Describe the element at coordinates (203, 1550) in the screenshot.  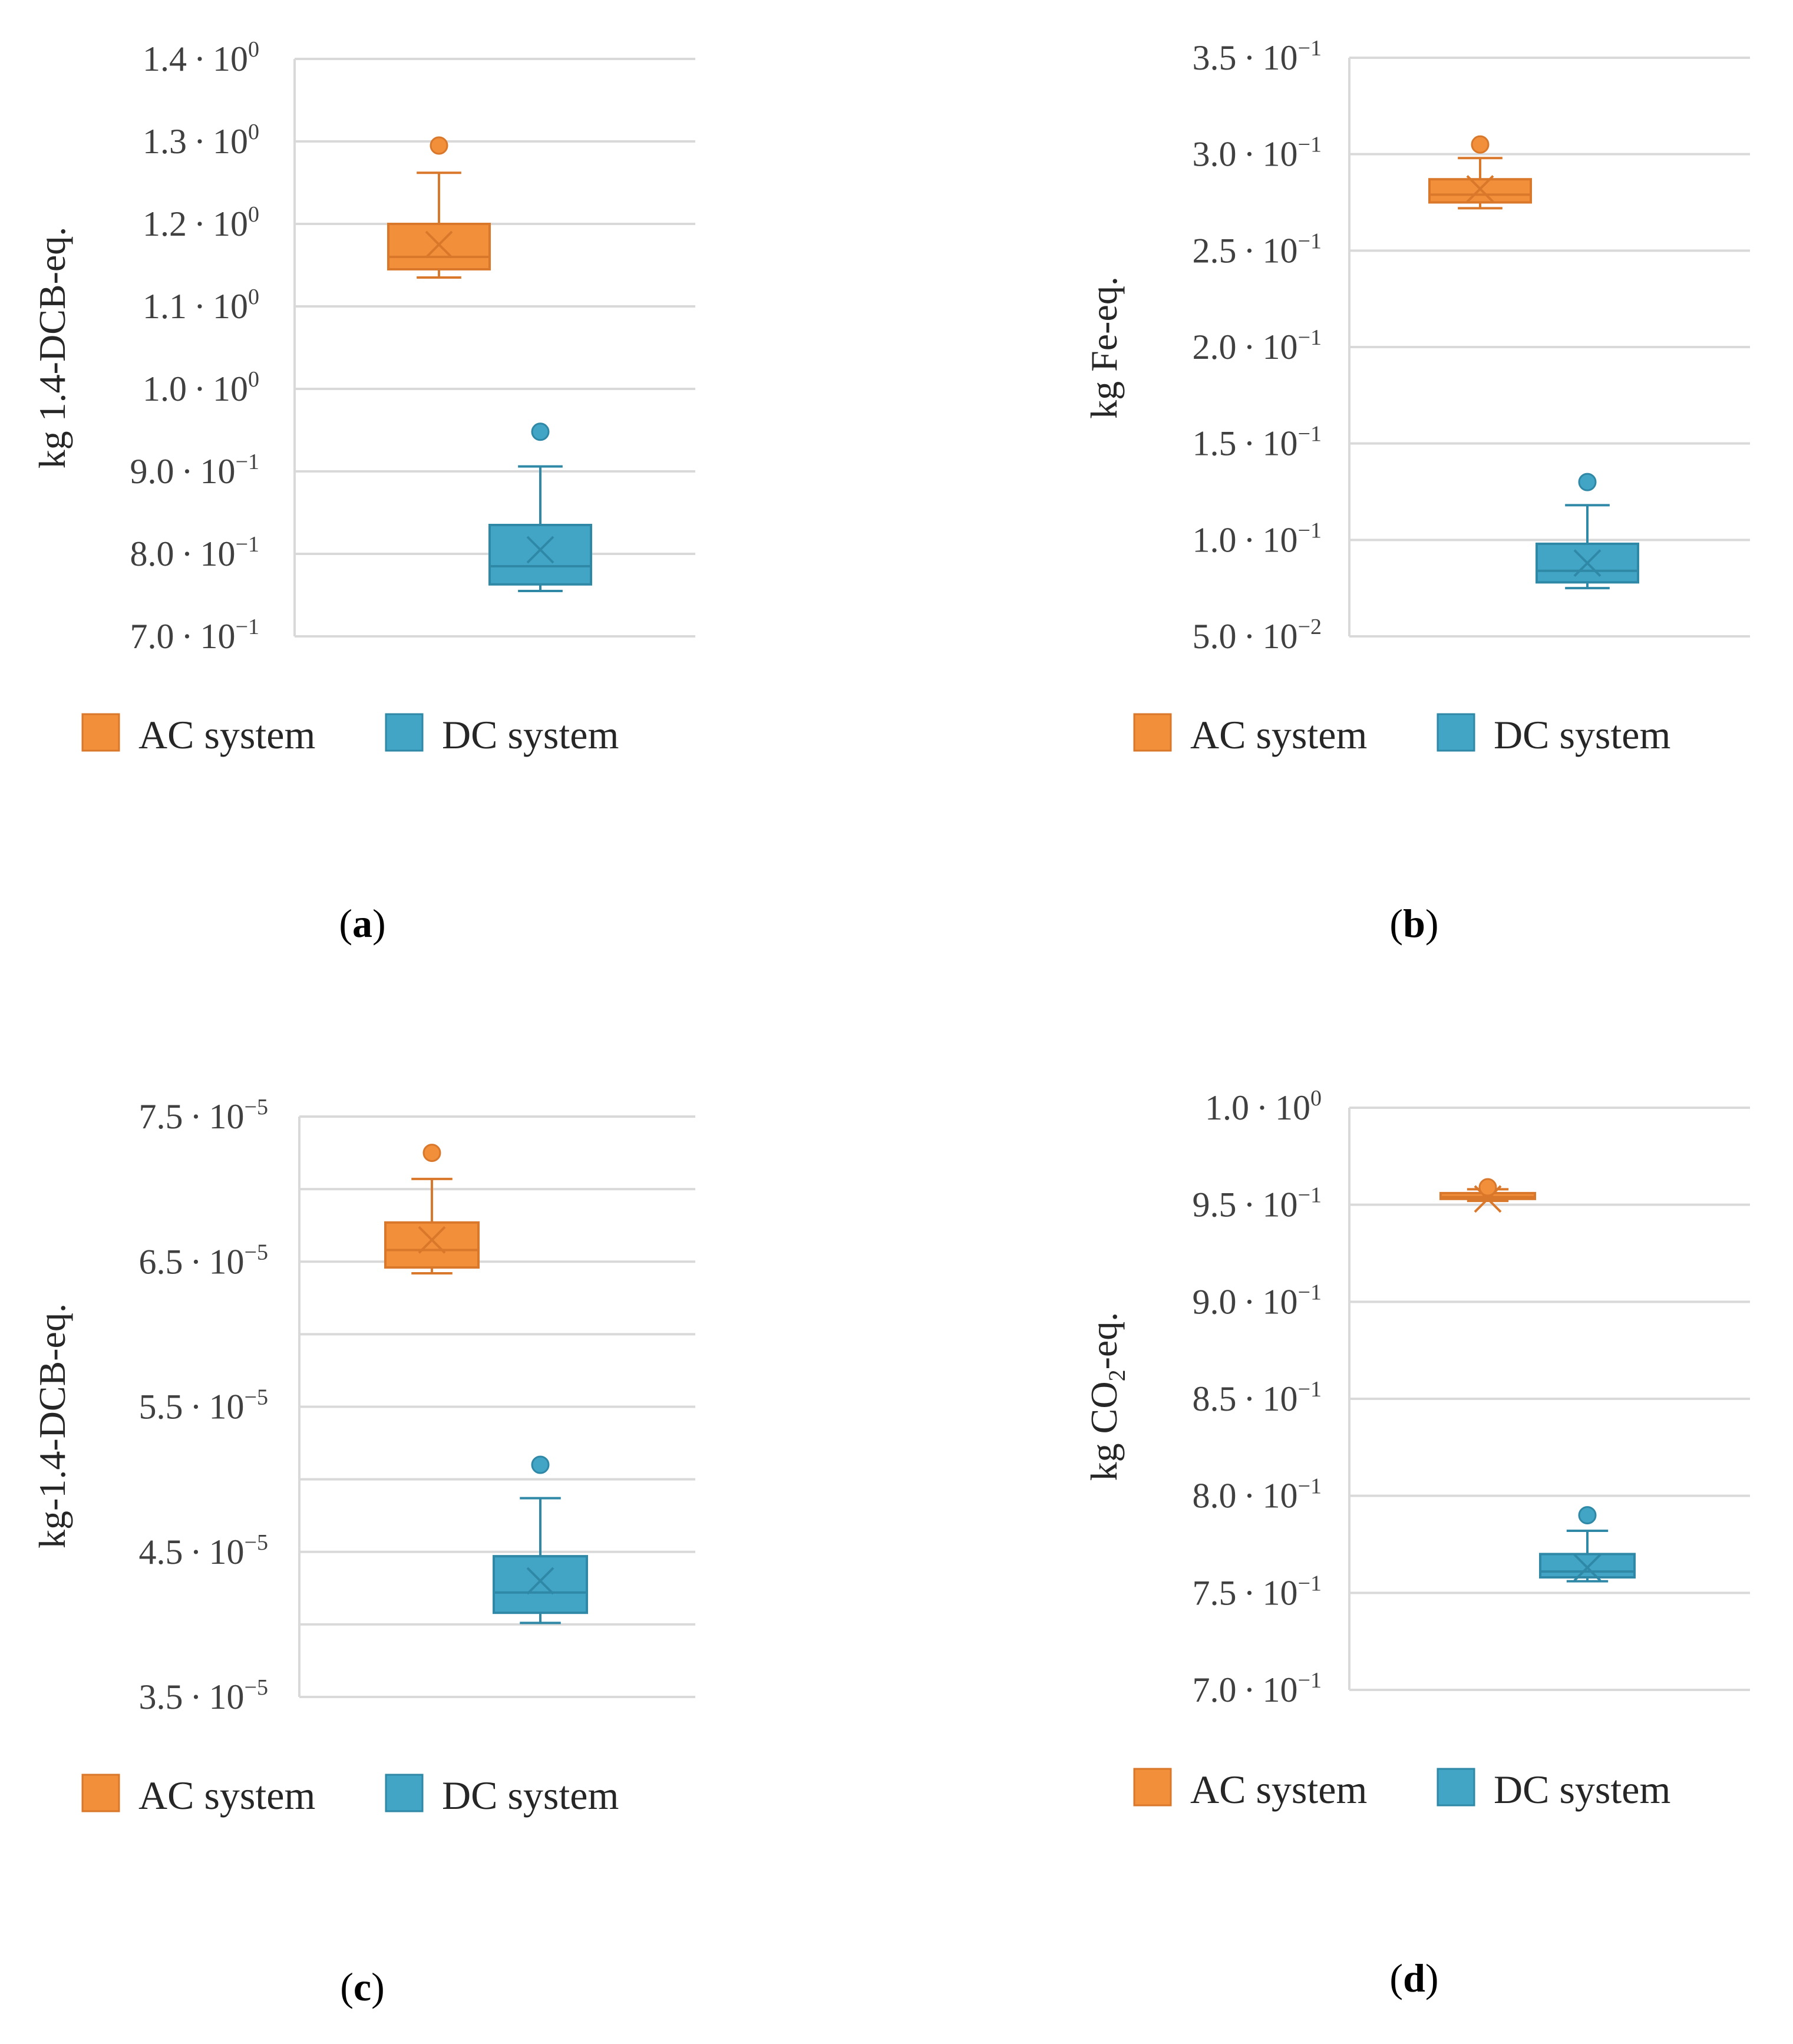
I see `y-tick-label: 4.5 · 10⁻⁵` at that location.